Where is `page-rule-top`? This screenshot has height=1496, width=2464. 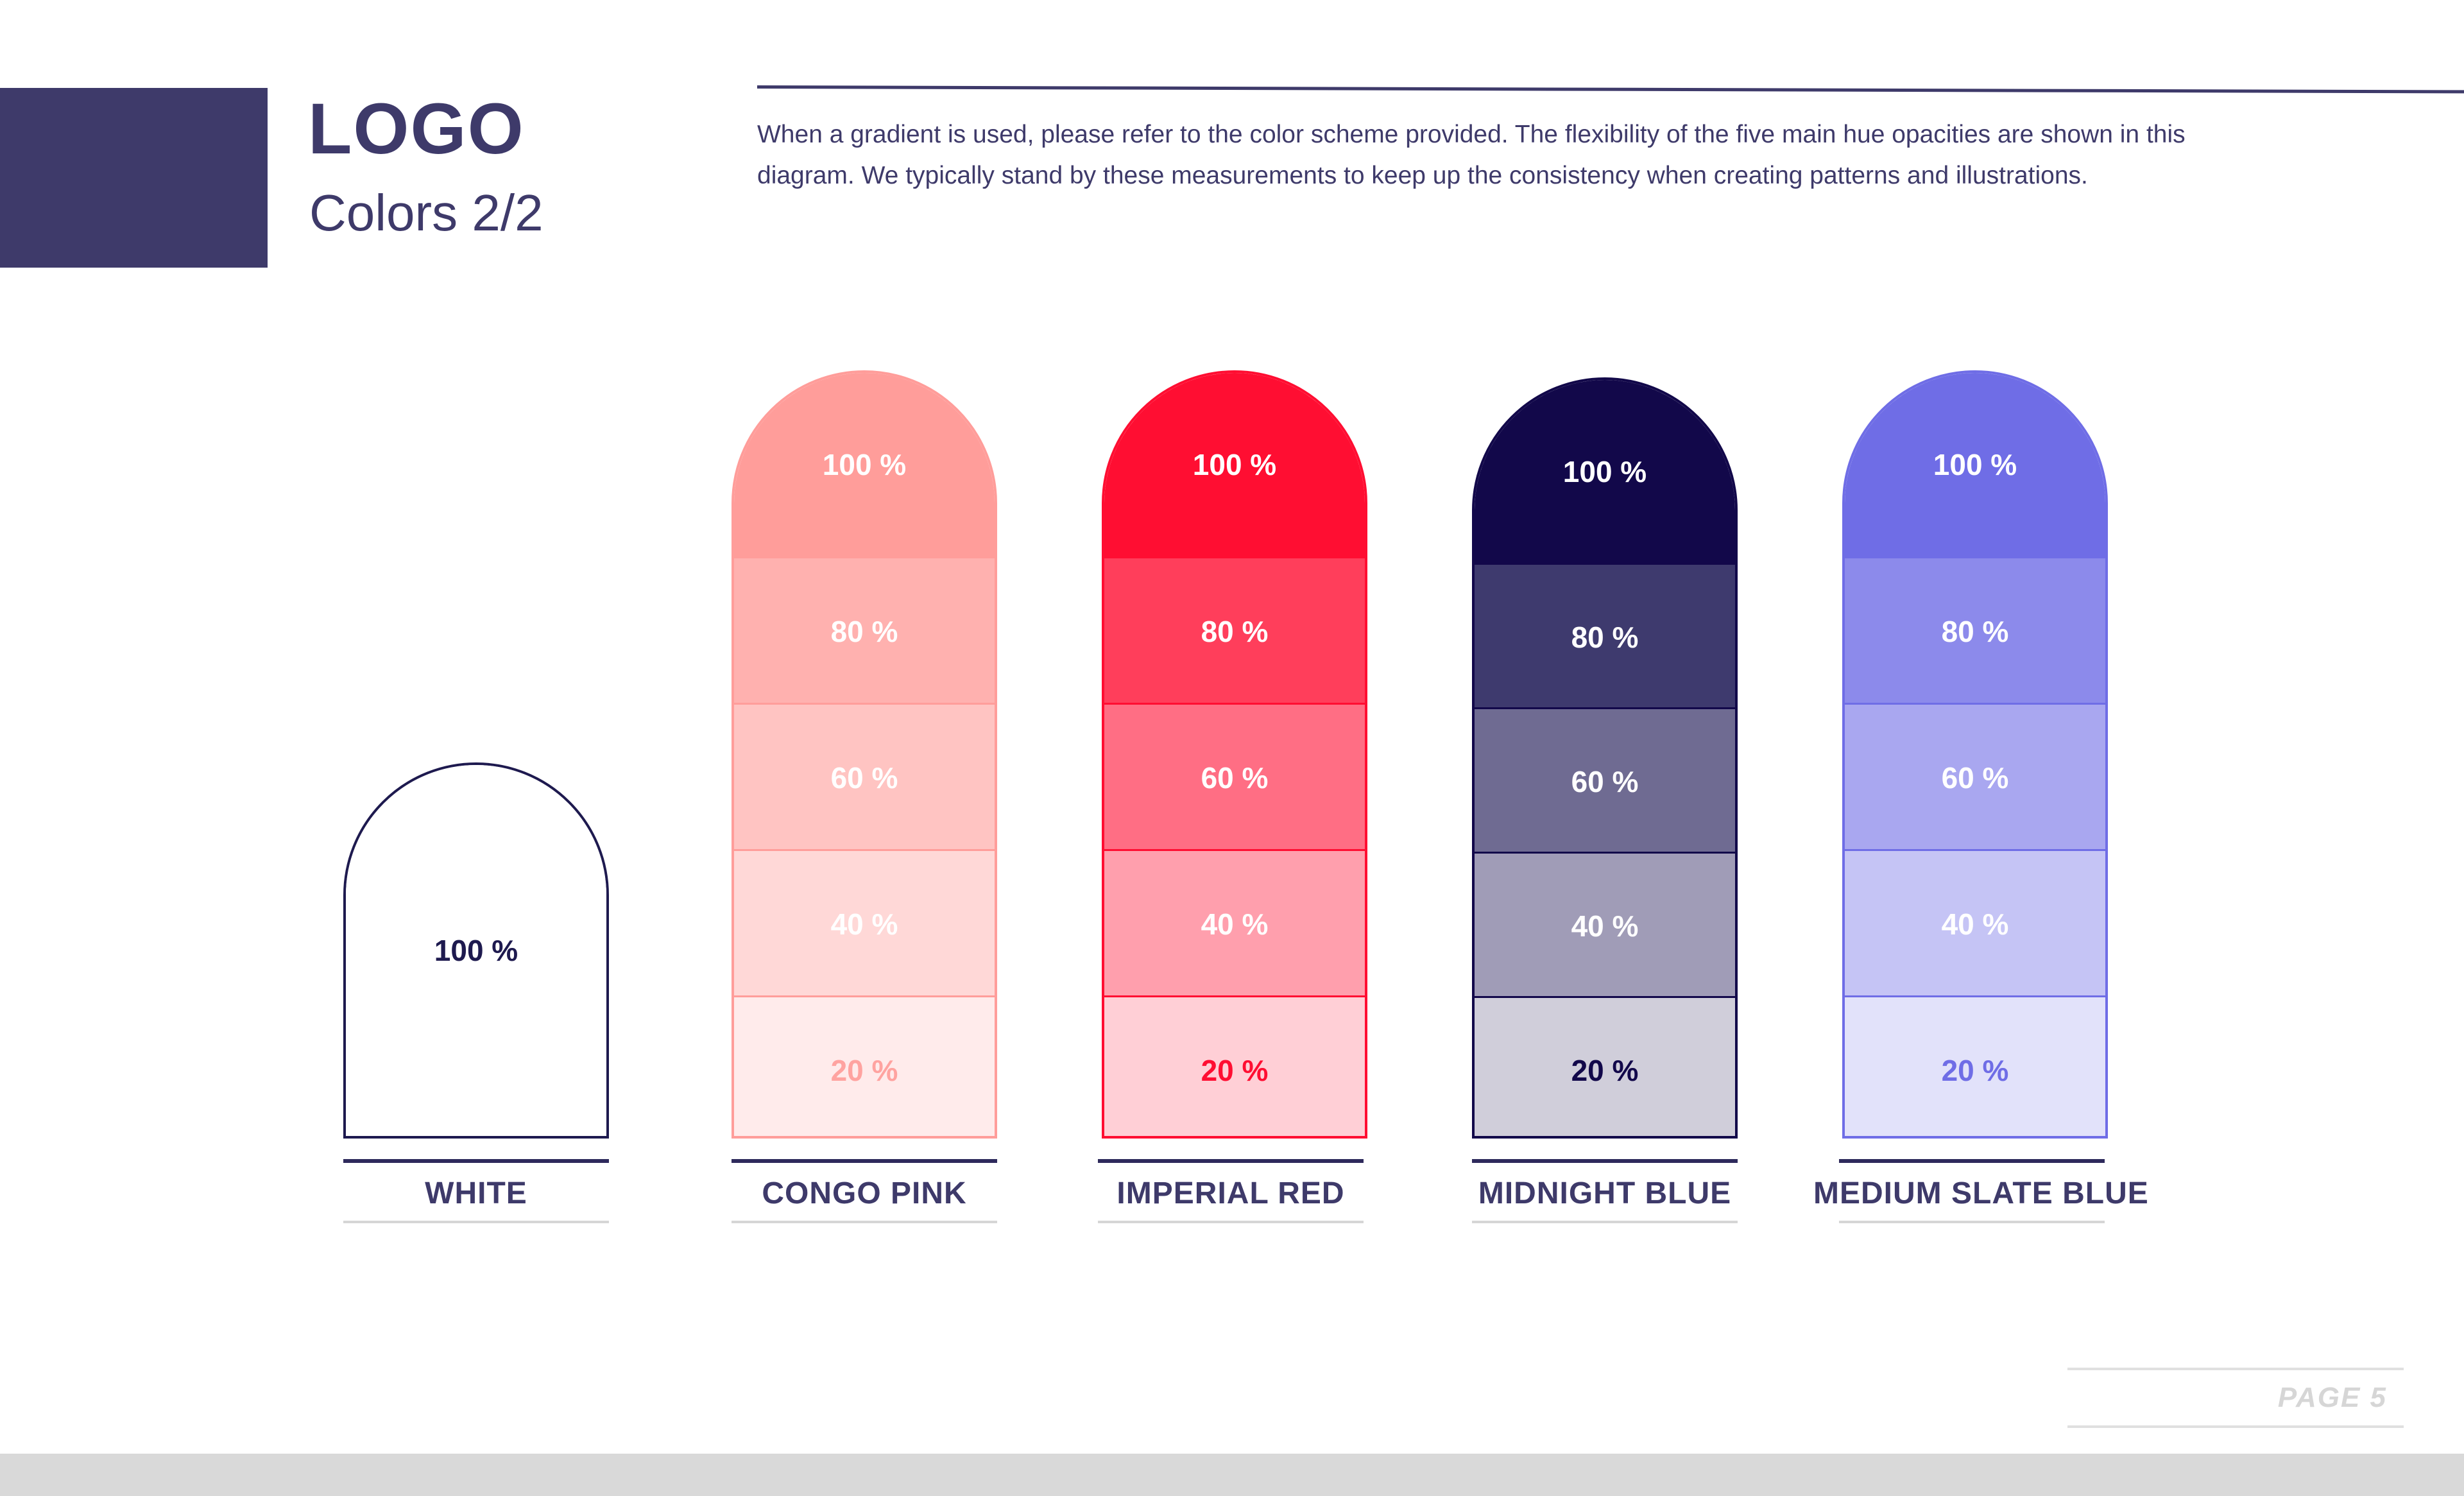
page-rule-top is located at coordinates (2236, 1369).